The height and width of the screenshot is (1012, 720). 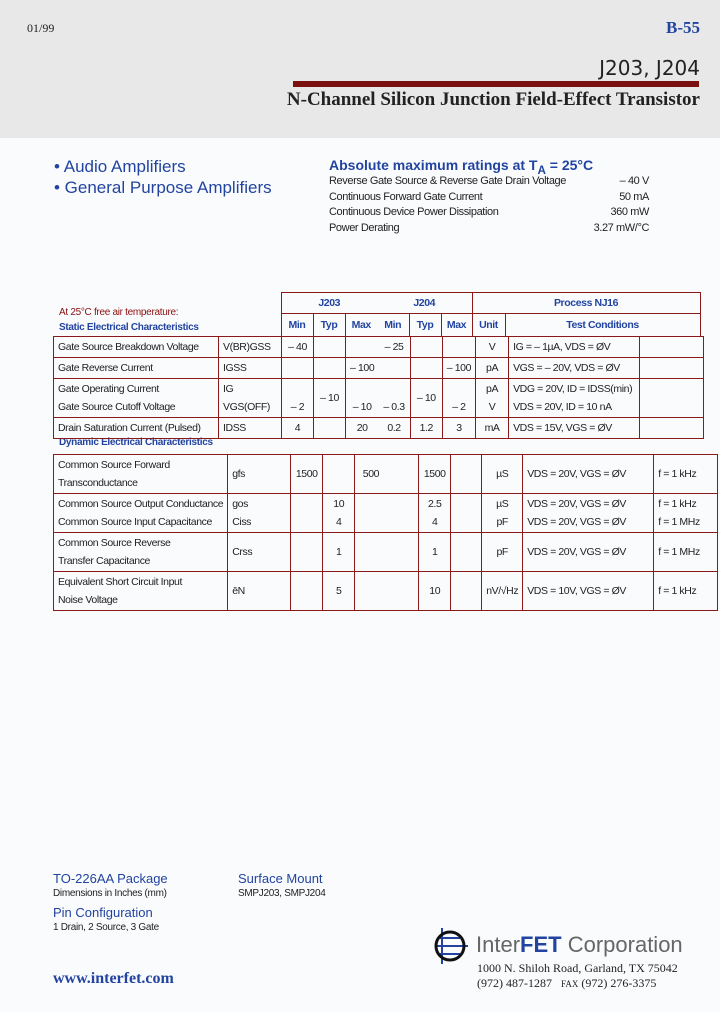 What do you see at coordinates (541, 944) in the screenshot?
I see `company-b: FET` at bounding box center [541, 944].